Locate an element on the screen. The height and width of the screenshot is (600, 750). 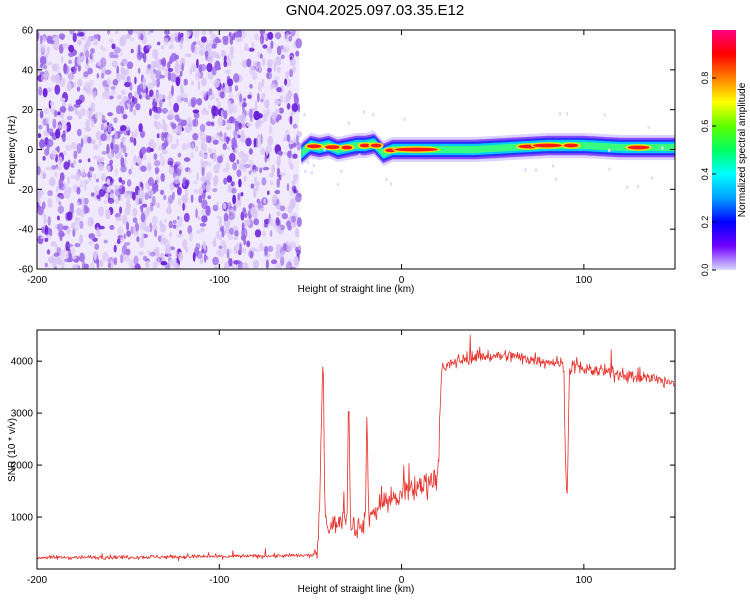
figure-title: GN04.2025.097.03.35.E12 is located at coordinates (375, 10).